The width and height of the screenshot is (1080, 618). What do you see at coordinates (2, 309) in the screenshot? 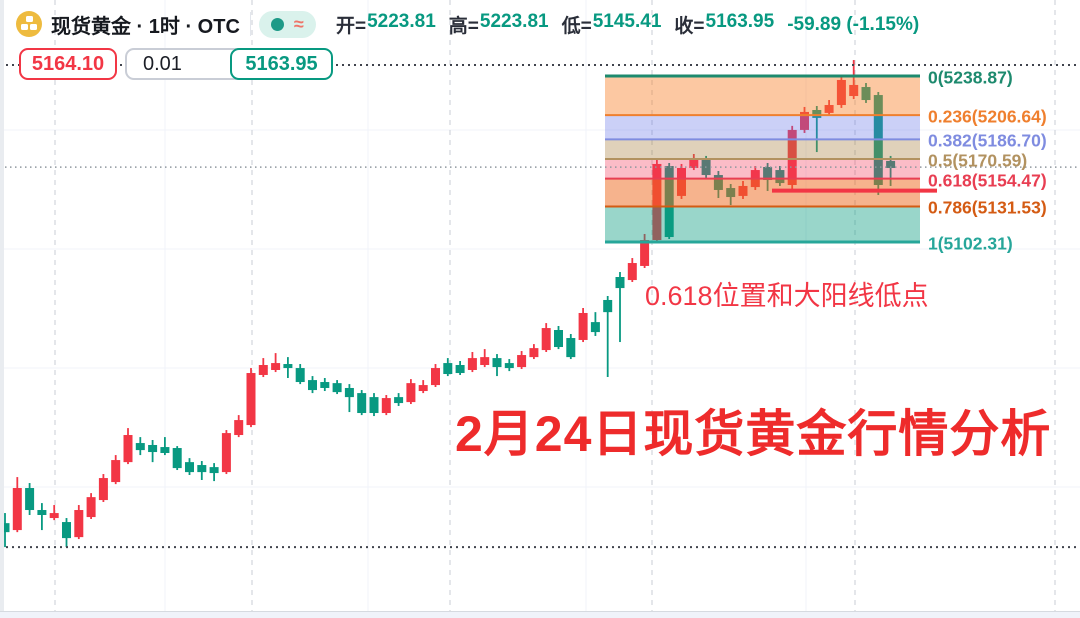
I see `left-edge-strip` at bounding box center [2, 309].